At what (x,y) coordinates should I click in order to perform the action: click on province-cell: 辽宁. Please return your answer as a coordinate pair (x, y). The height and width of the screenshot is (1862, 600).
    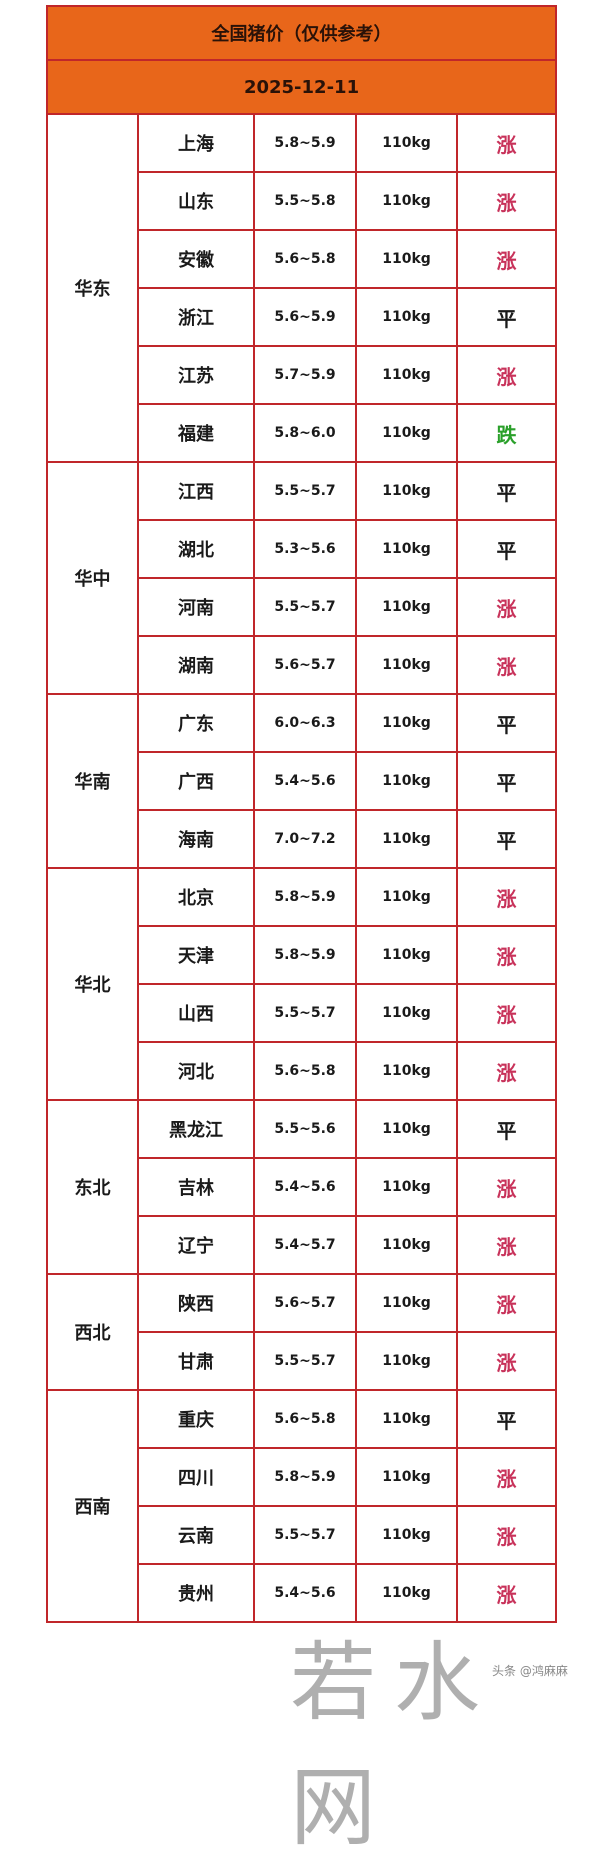
    Looking at the image, I should click on (196, 1245).